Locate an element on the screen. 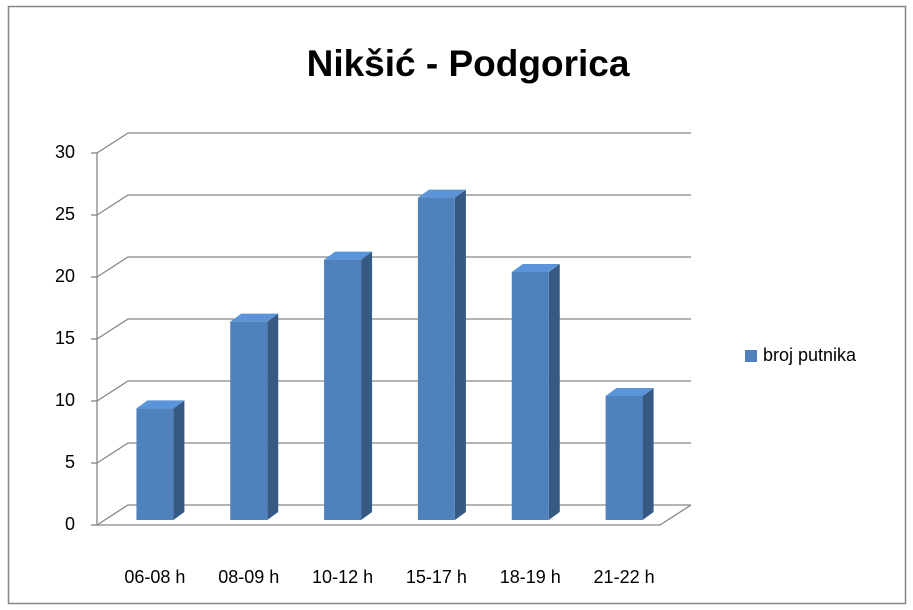 Image resolution: width=913 pixels, height=610 pixels. chart-title: Nikšić - Podgorica is located at coordinates (468, 63).